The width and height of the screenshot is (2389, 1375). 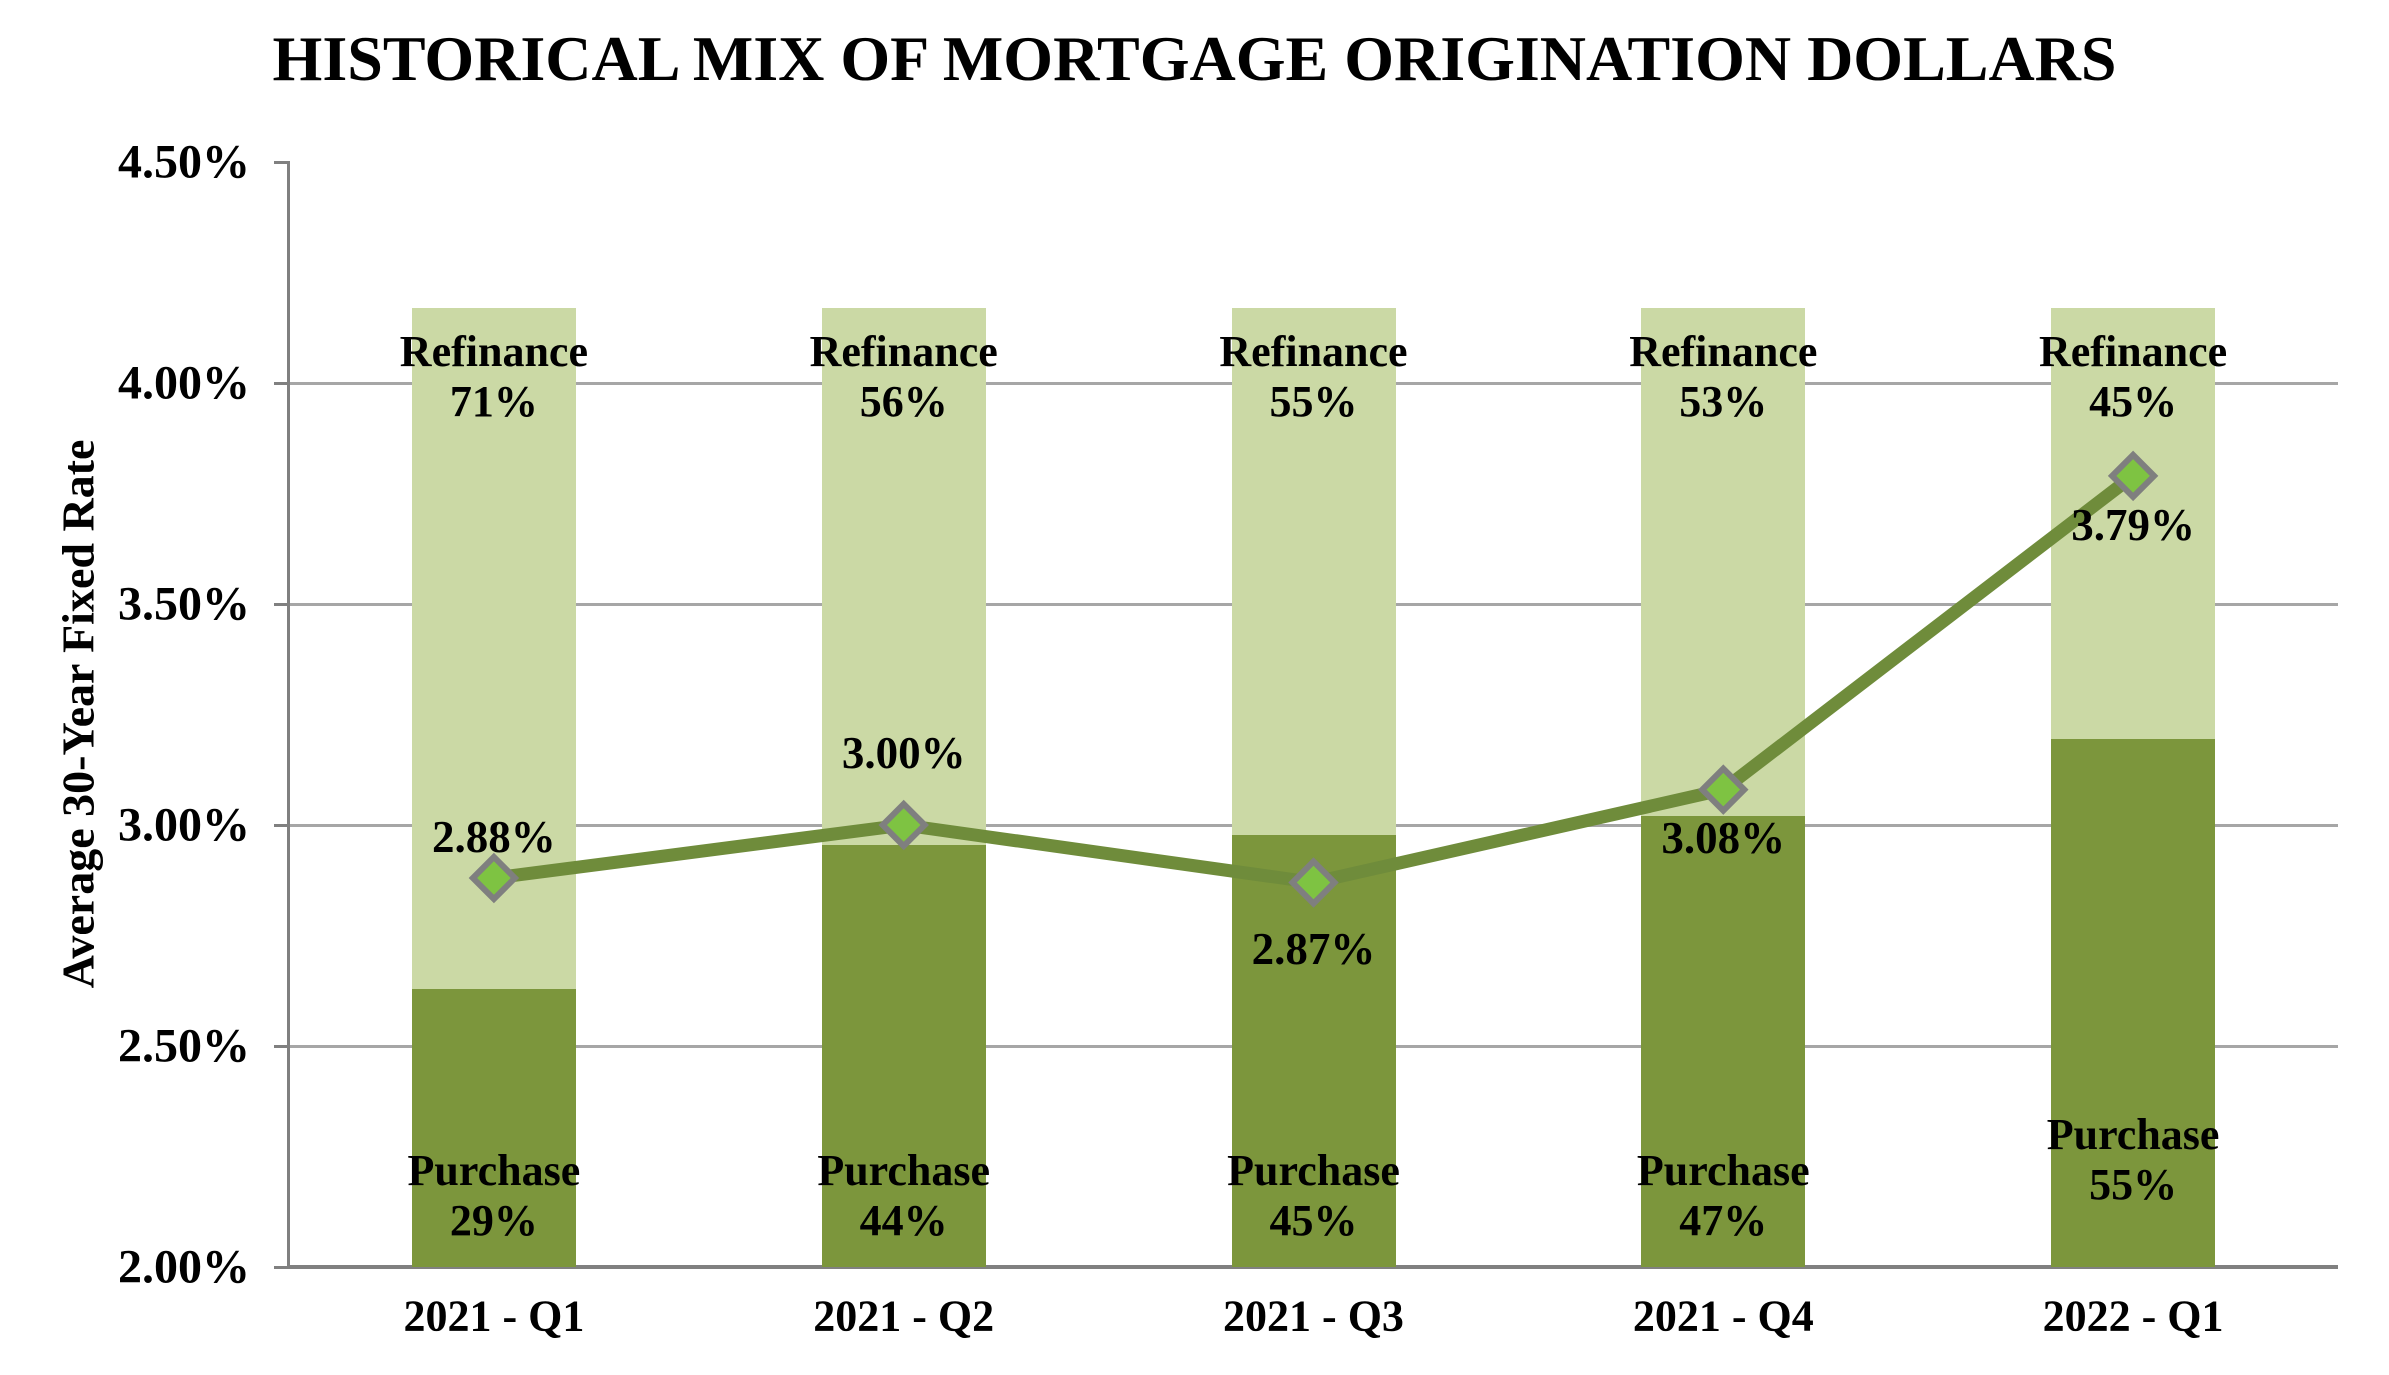 What do you see at coordinates (903, 753) in the screenshot?
I see `rate-point-label: 3.00%` at bounding box center [903, 753].